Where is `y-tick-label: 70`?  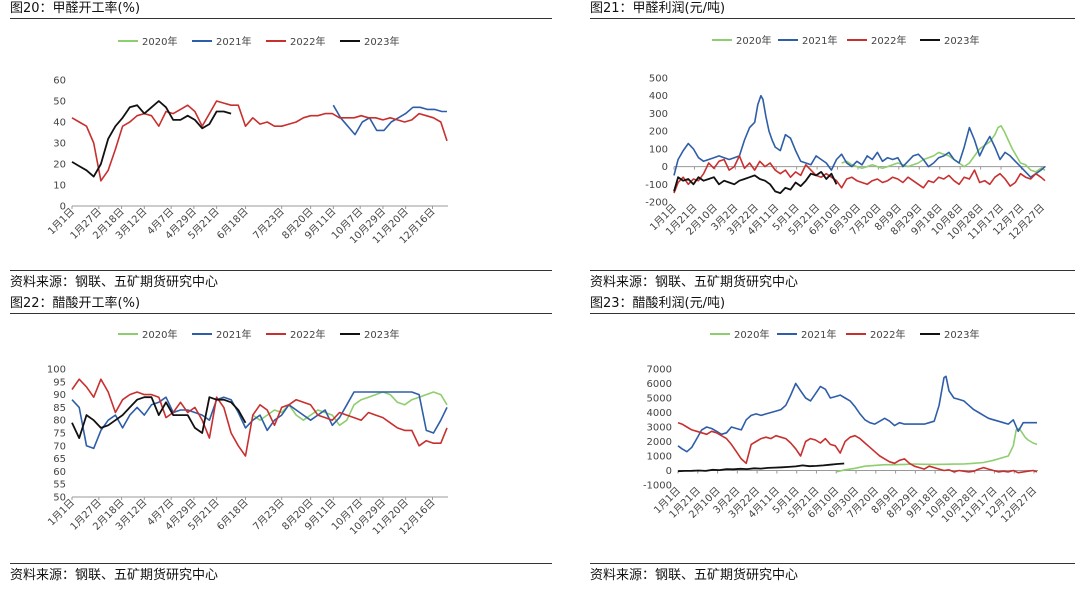
y-tick-label: 70 is located at coordinates (59, 446).